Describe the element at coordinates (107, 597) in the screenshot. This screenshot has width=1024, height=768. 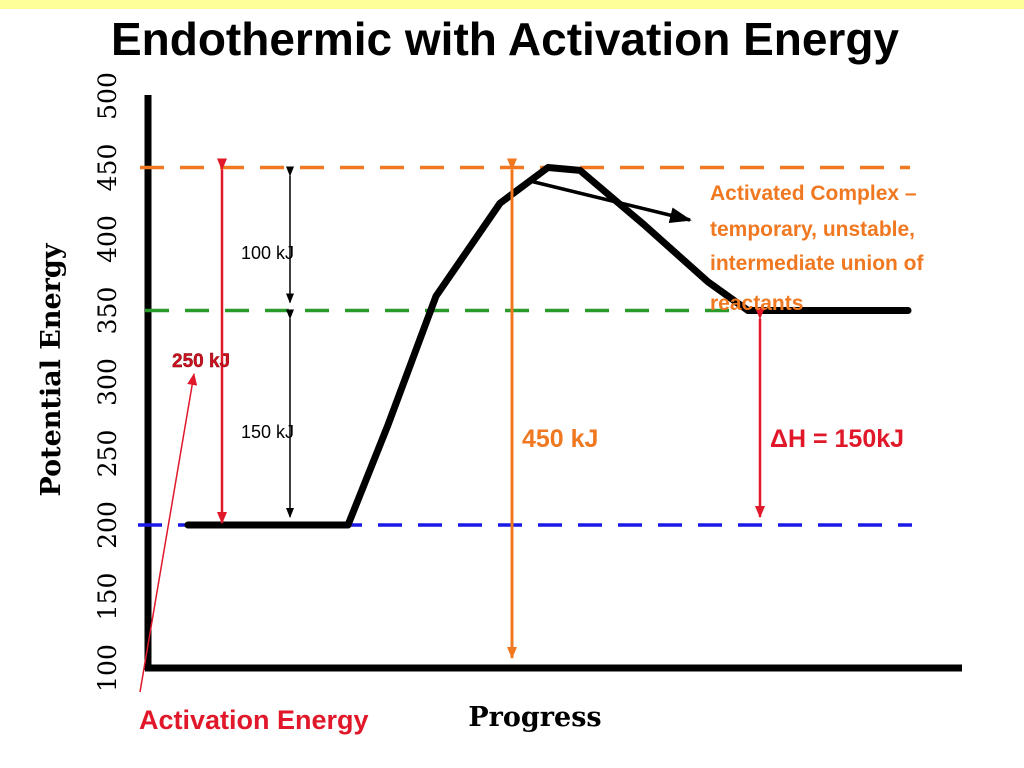
I see `y-tick-label-150: 150` at that location.